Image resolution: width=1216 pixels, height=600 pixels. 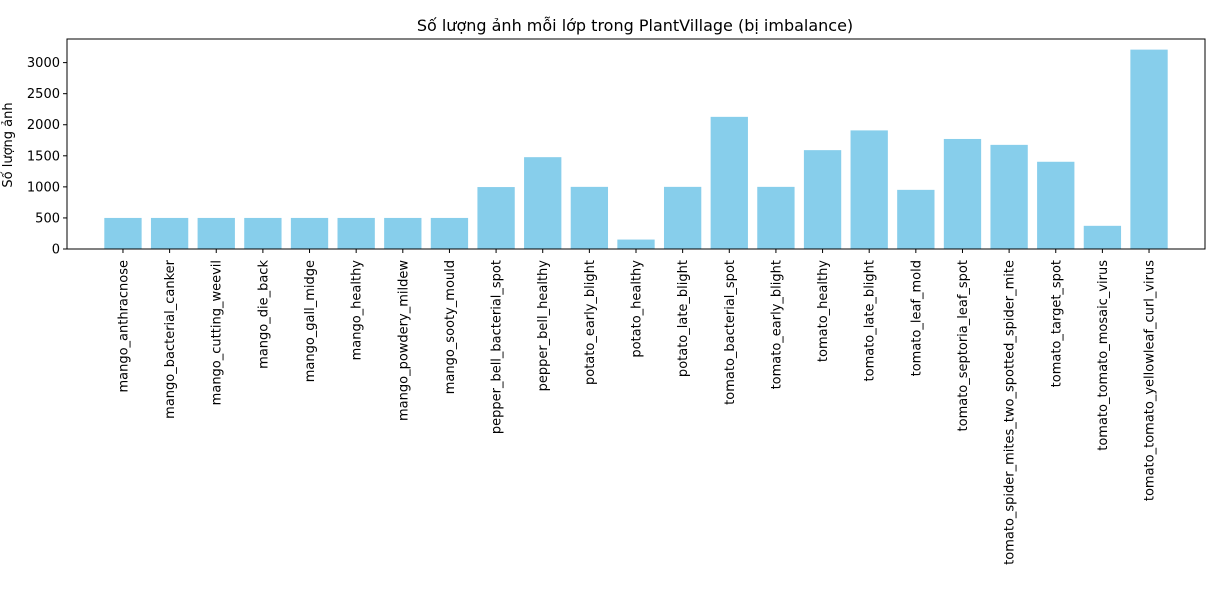 I want to click on bar-mango_sooty_mould, so click(x=449, y=233).